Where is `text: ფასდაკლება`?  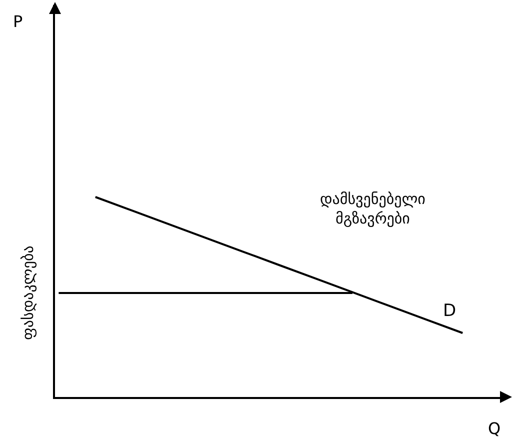 text: ფასდაკლება is located at coordinates (28, 293).